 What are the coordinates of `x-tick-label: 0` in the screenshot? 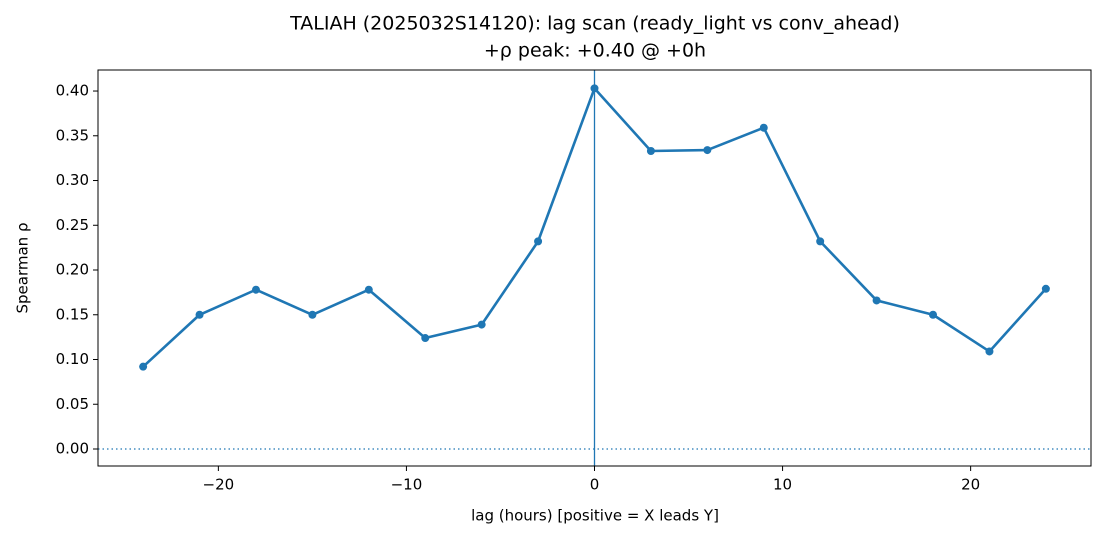 It's located at (595, 485).